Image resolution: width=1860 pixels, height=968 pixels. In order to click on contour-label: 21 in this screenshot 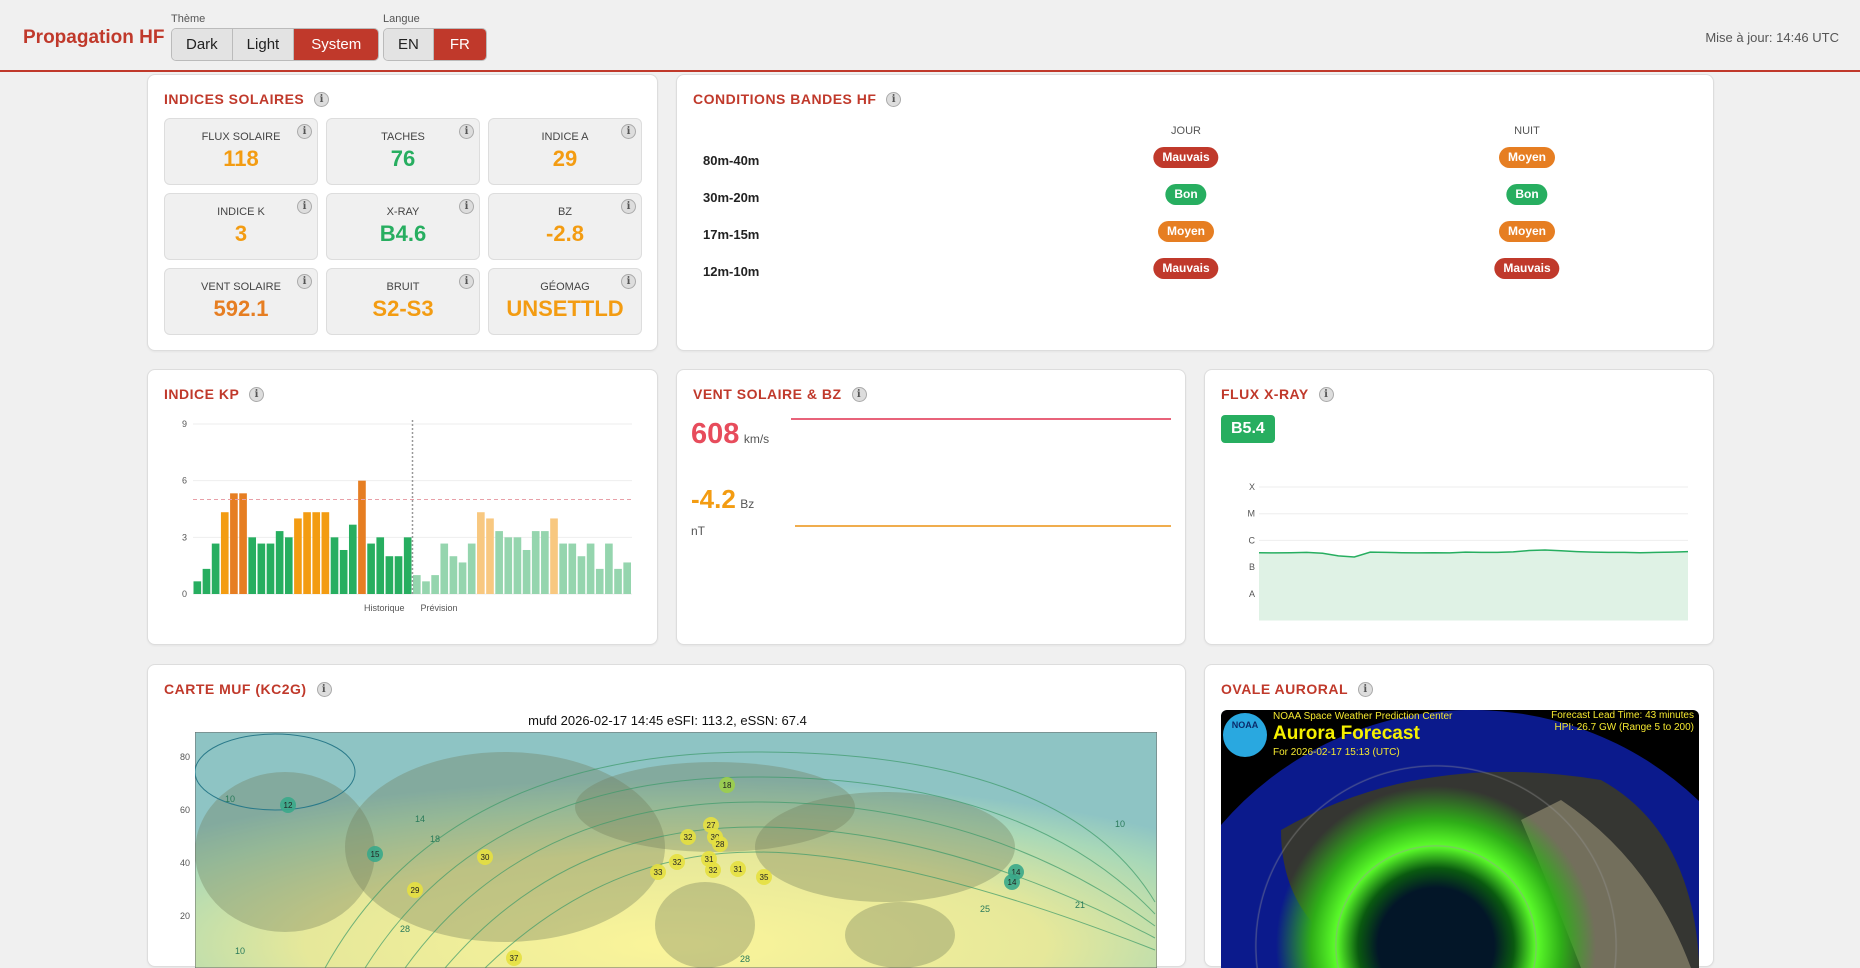, I will do `click(1080, 905)`.